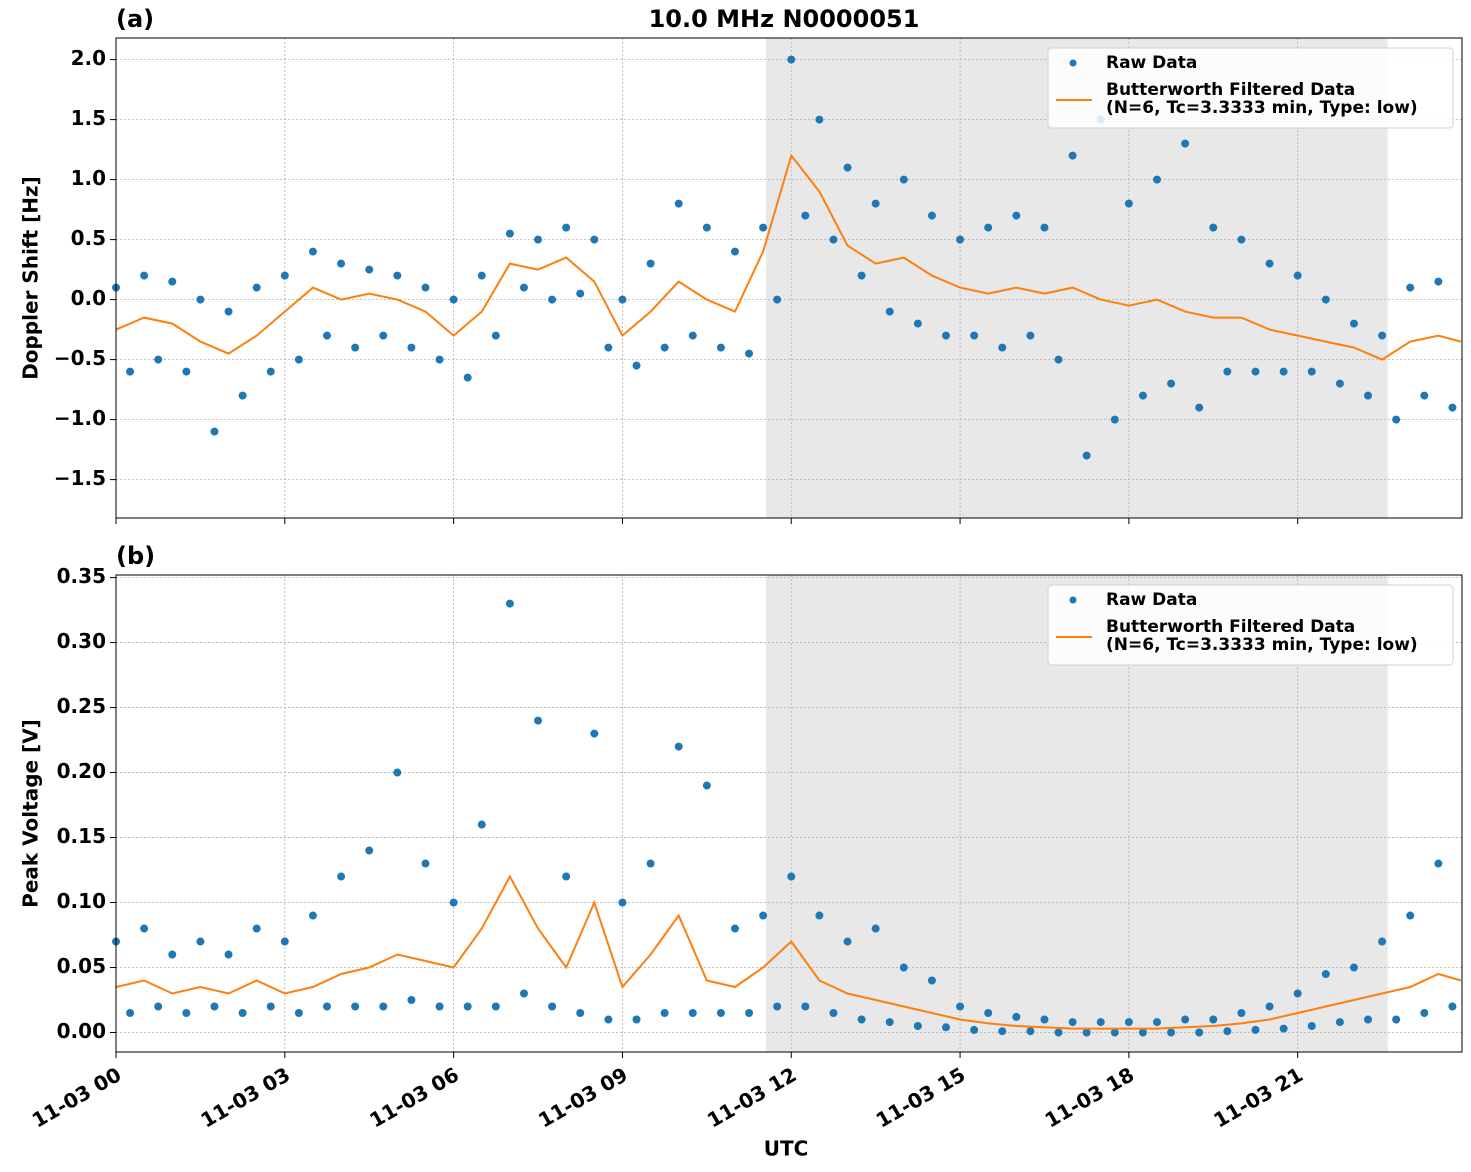 This screenshot has width=1471, height=1172. Describe the element at coordinates (88, 118) in the screenshot. I see `y-tick-label: 1.5` at that location.